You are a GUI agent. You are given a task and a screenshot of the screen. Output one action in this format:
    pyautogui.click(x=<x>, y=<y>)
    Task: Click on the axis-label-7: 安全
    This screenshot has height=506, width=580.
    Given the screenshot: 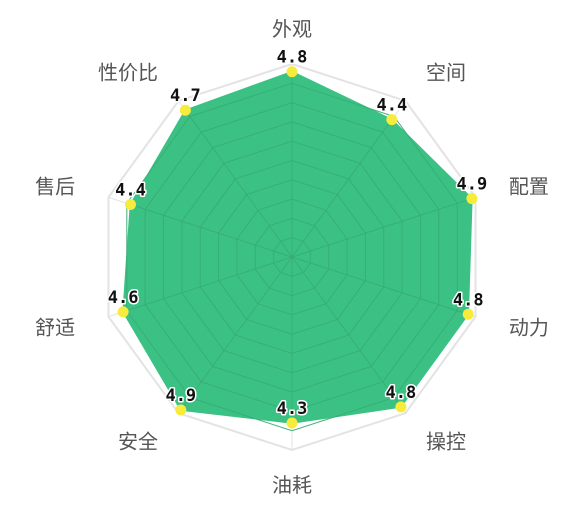 What is the action you would take?
    pyautogui.click(x=138, y=441)
    